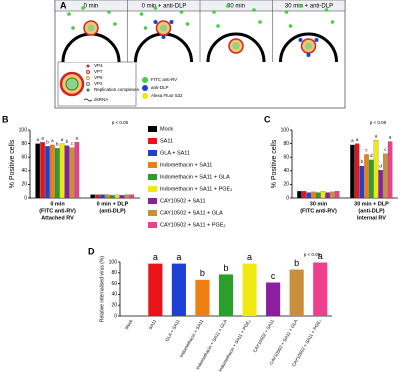 The width and height of the screenshot is (400, 372). What do you see at coordinates (91, 7) in the screenshot?
I see `time-label: 0 min` at bounding box center [91, 7].